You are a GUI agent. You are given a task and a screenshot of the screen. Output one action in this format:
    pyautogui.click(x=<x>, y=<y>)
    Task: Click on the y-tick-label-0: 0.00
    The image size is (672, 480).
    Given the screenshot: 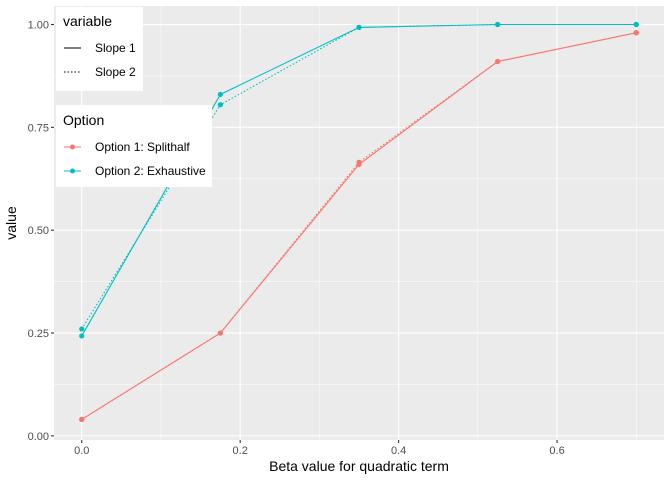 What is the action you would take?
    pyautogui.click(x=38, y=437)
    